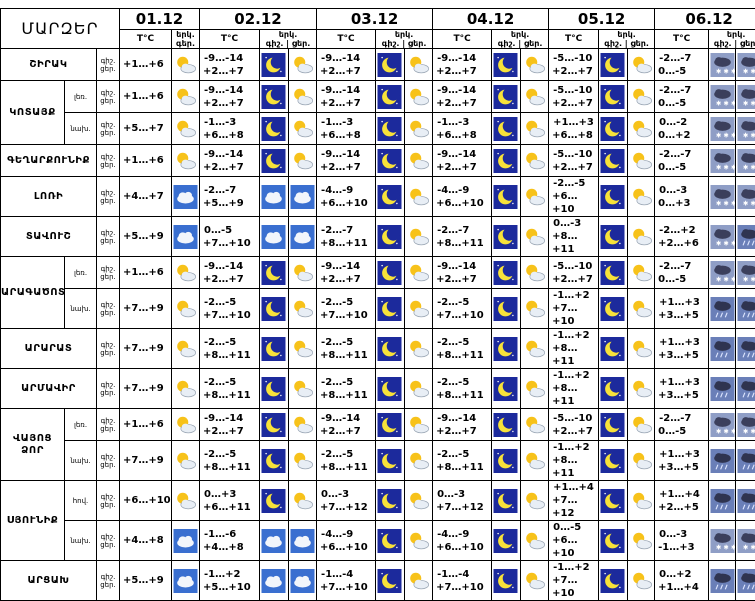  Describe the element at coordinates (49, 197) in the screenshot. I see `region-name: ԼՈՌԻ` at that location.